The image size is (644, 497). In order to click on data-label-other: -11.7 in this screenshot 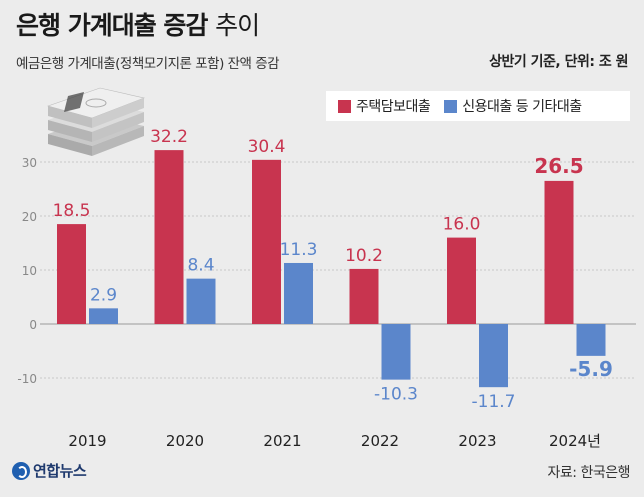, I will do `click(494, 402)`.